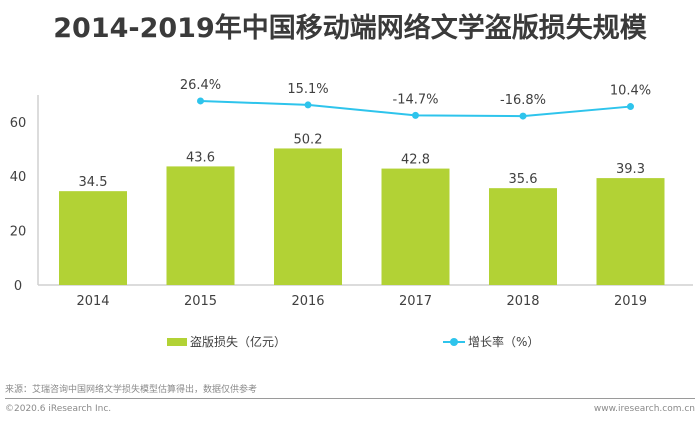 The image size is (700, 421). Describe the element at coordinates (644, 409) in the screenshot. I see `website-link: www.iresearch.com.cn` at that location.